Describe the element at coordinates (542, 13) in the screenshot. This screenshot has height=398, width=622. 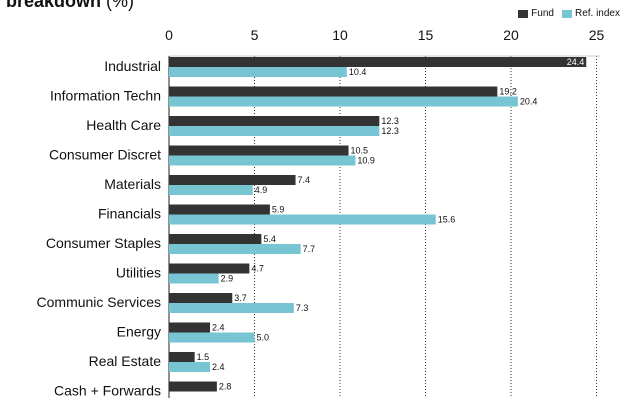
I see `legend-label-fund: Fund` at that location.